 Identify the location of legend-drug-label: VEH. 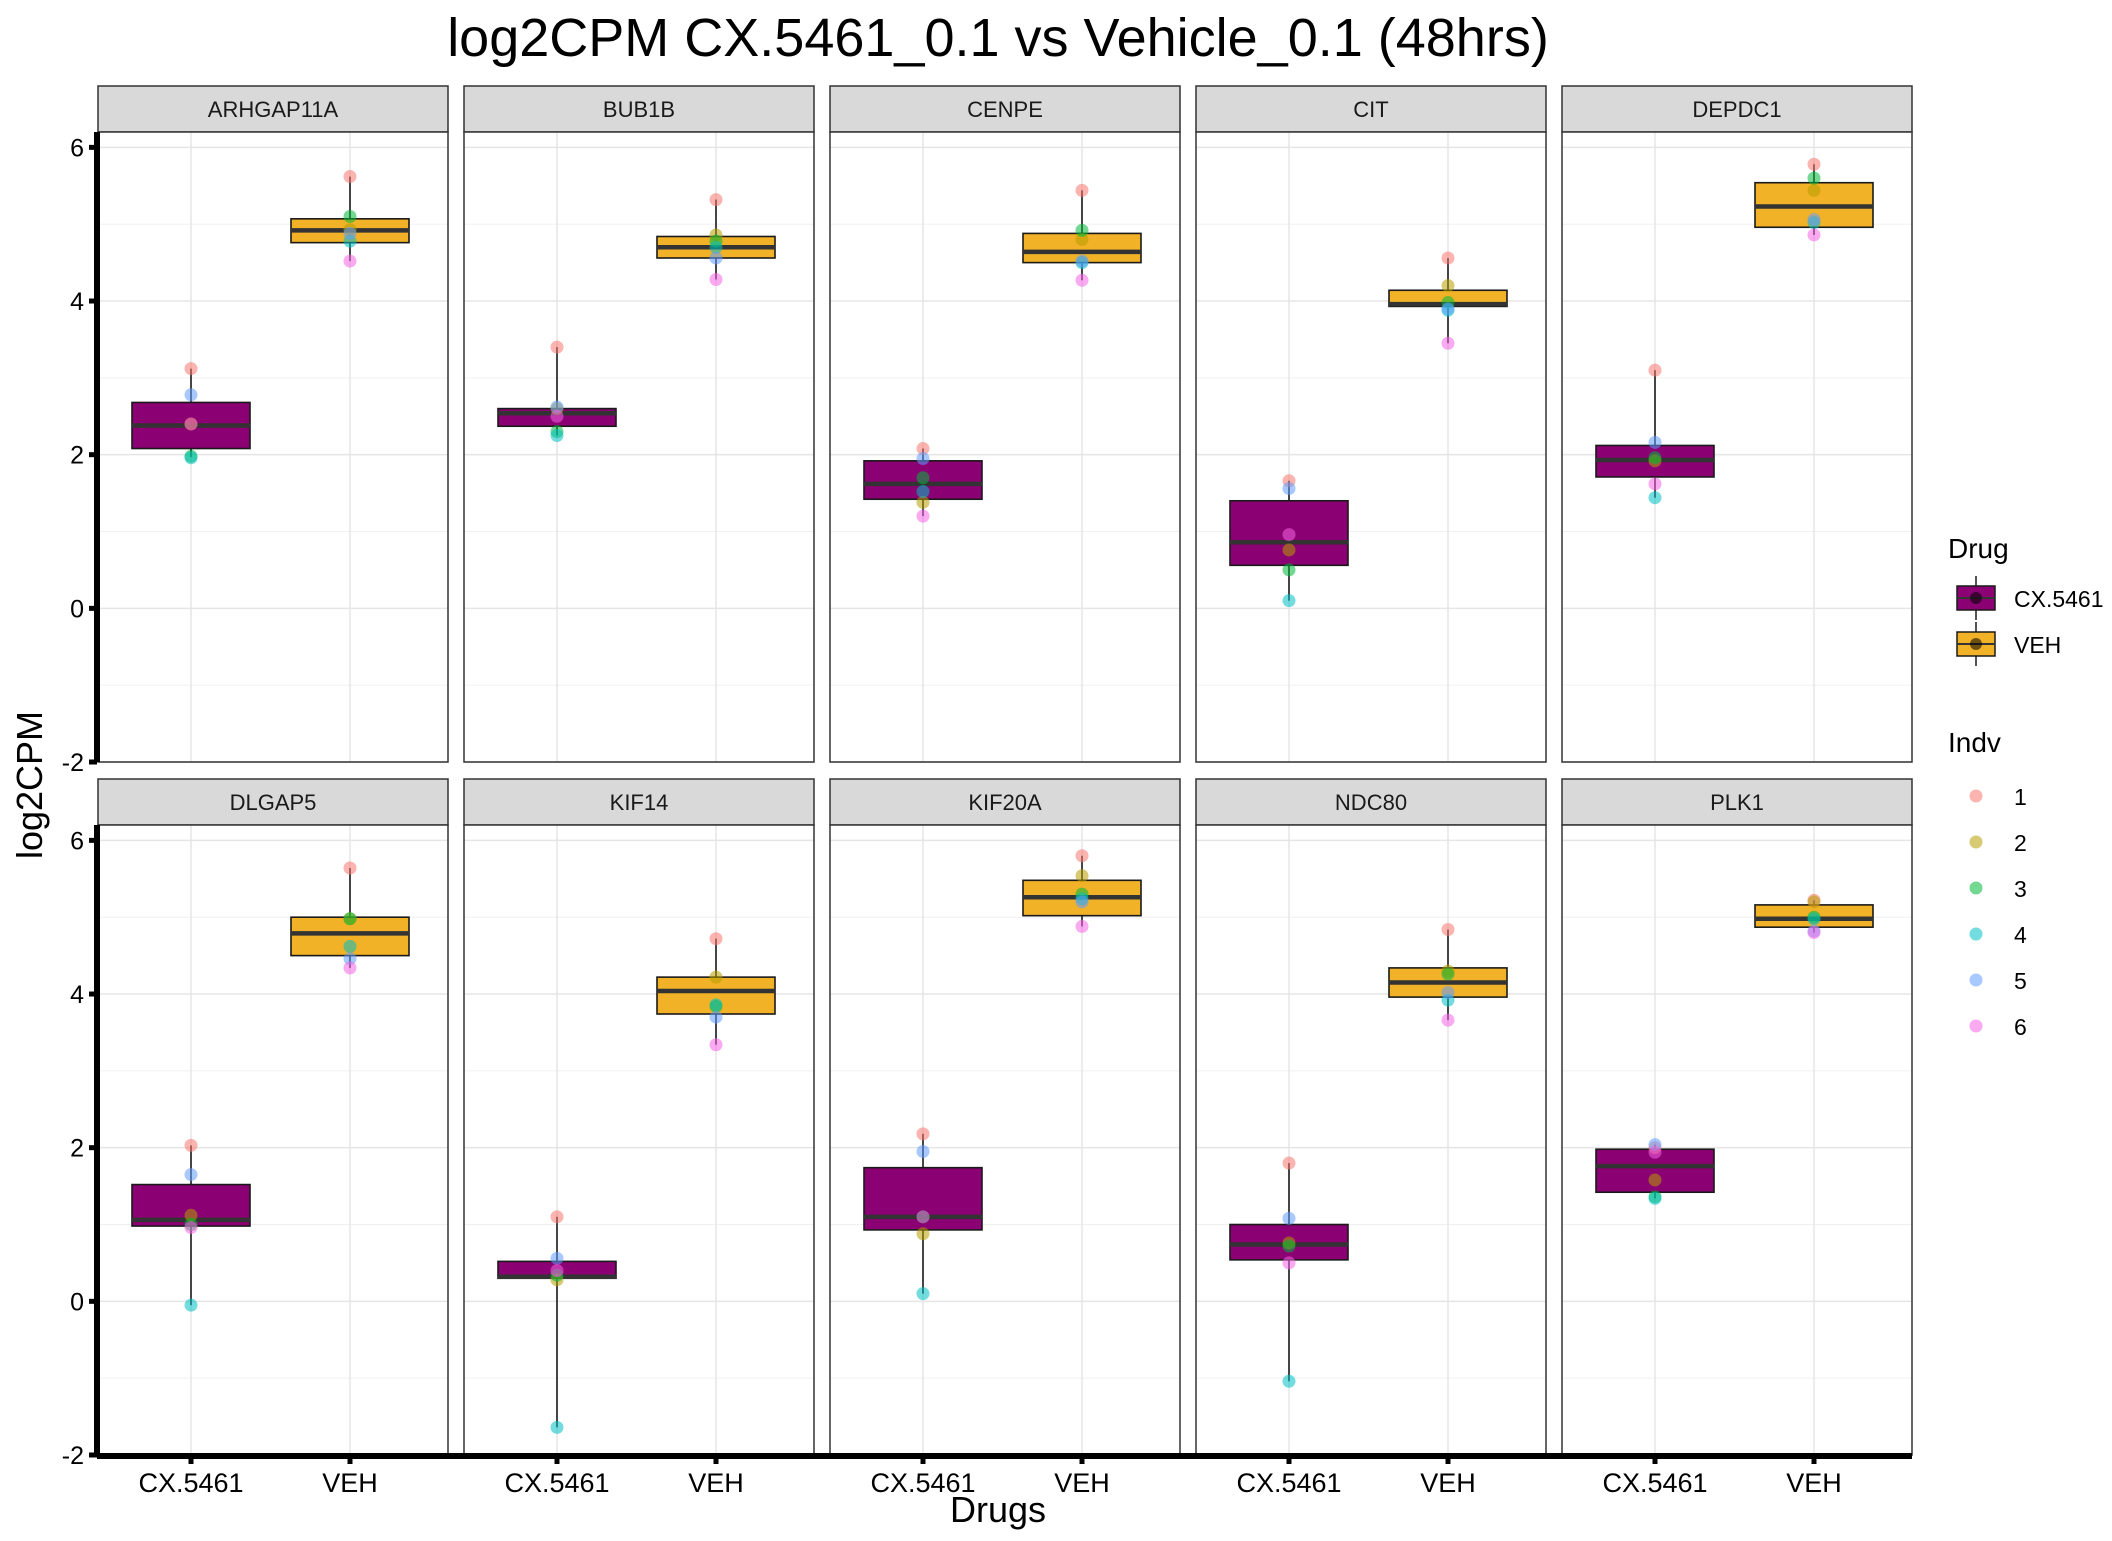
(2037, 645).